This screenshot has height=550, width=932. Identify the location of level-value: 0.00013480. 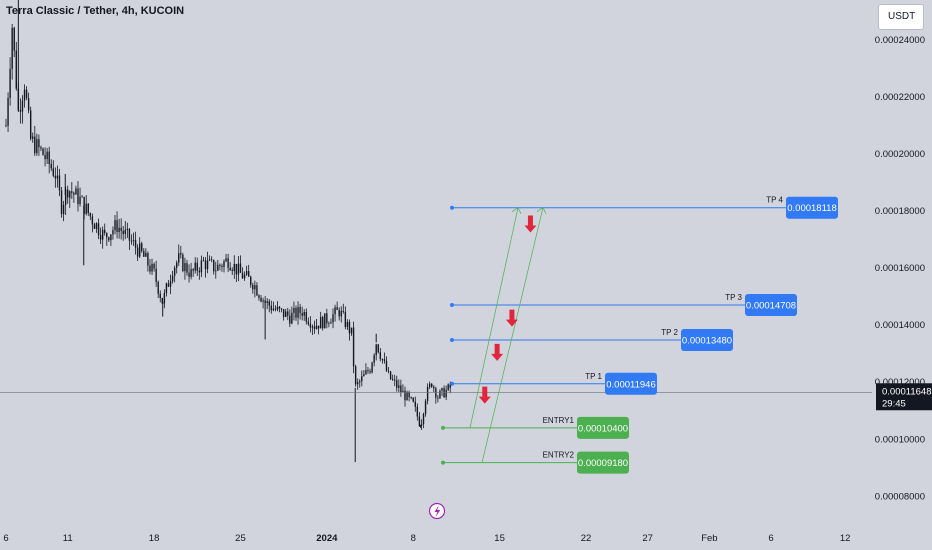
(707, 341).